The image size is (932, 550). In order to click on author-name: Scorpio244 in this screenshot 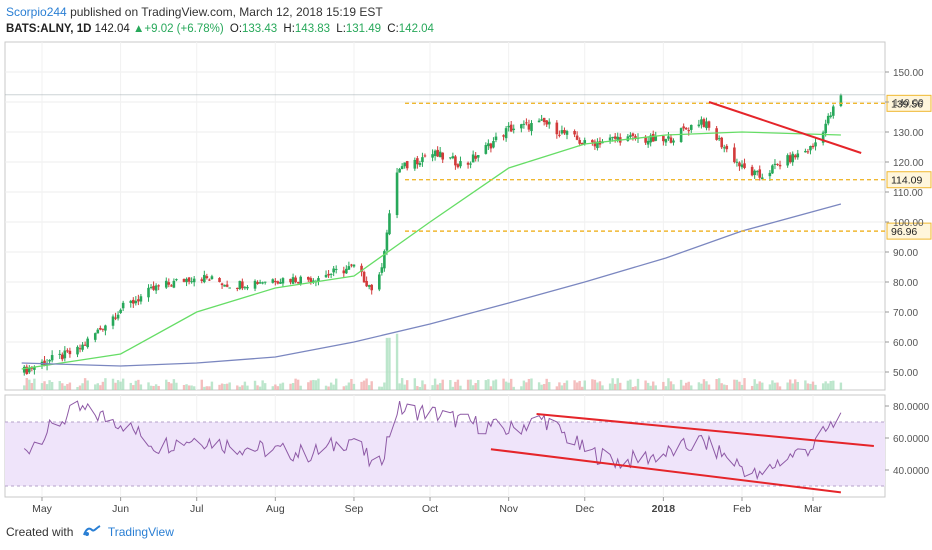, I will do `click(36, 12)`.